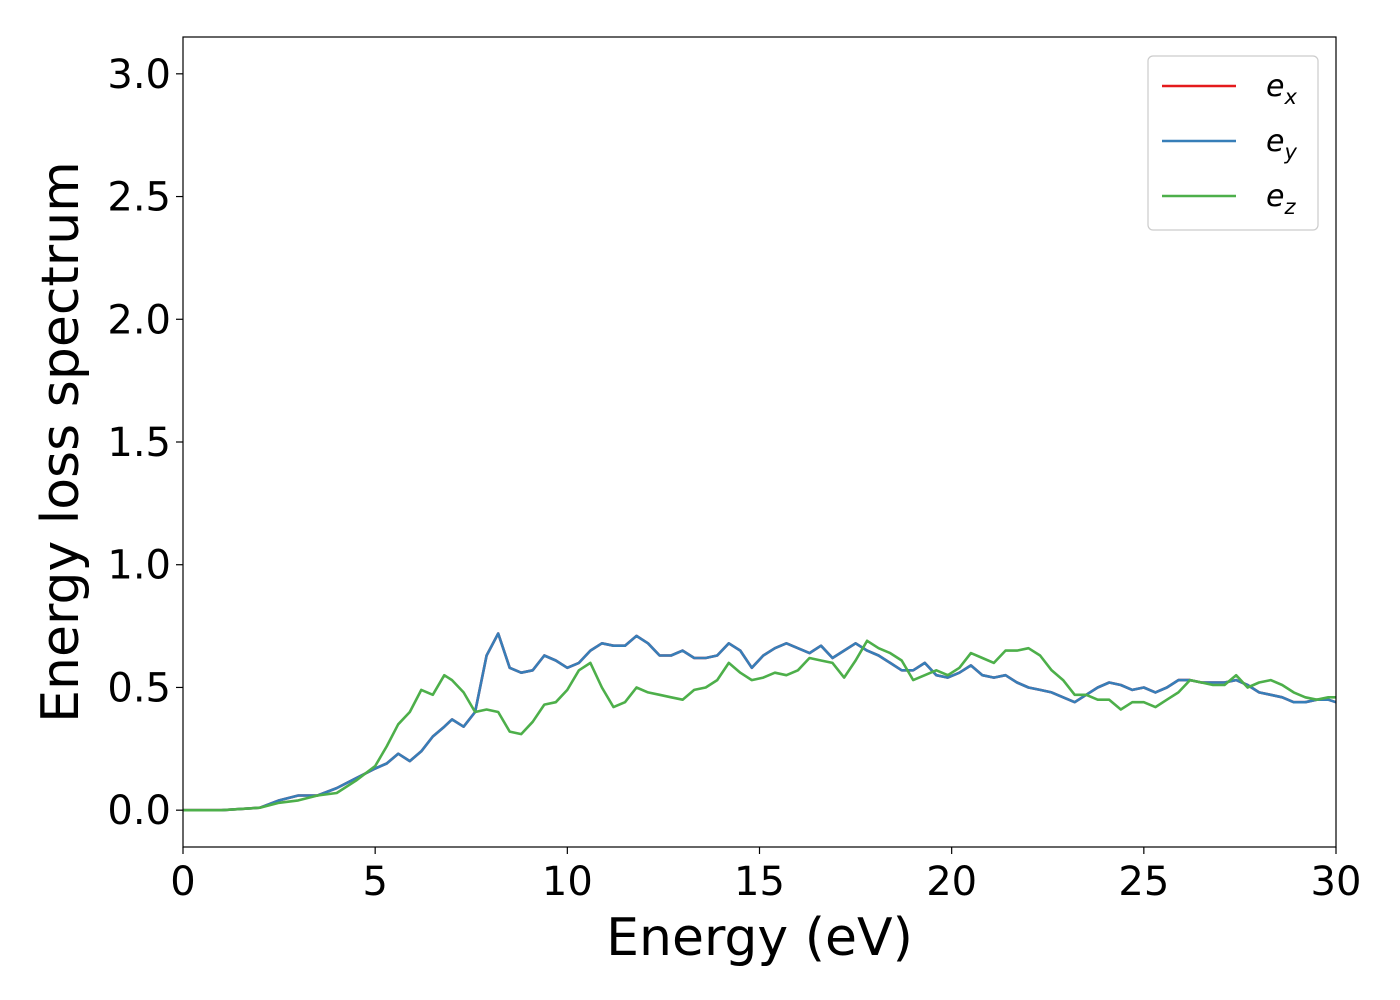 This screenshot has height=1000, width=1400. I want to click on x-tick-label: 10, so click(567, 882).